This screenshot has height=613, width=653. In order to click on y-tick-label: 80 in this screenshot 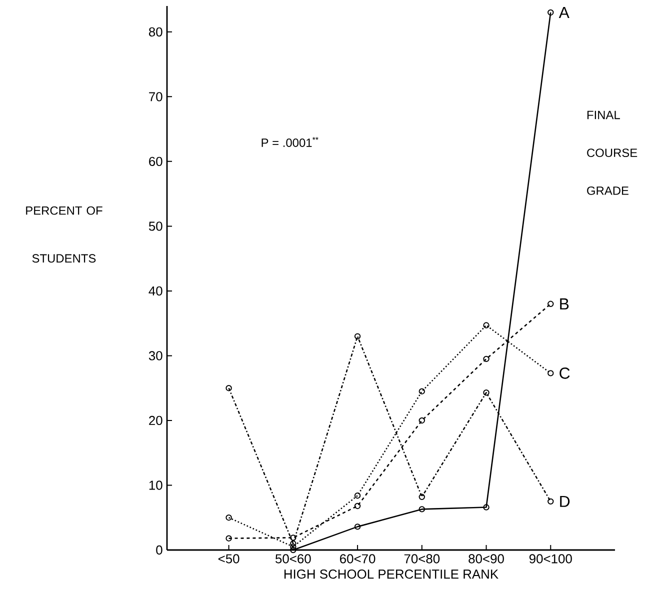, I will do `click(155, 31)`.